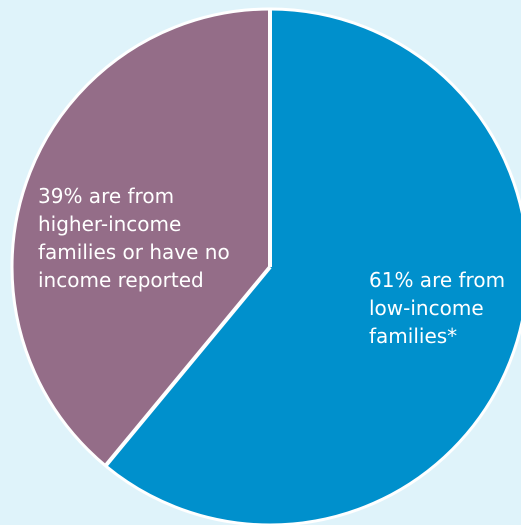 Image resolution: width=521 pixels, height=525 pixels. I want to click on slice-label-line: income reported, so click(121, 280).